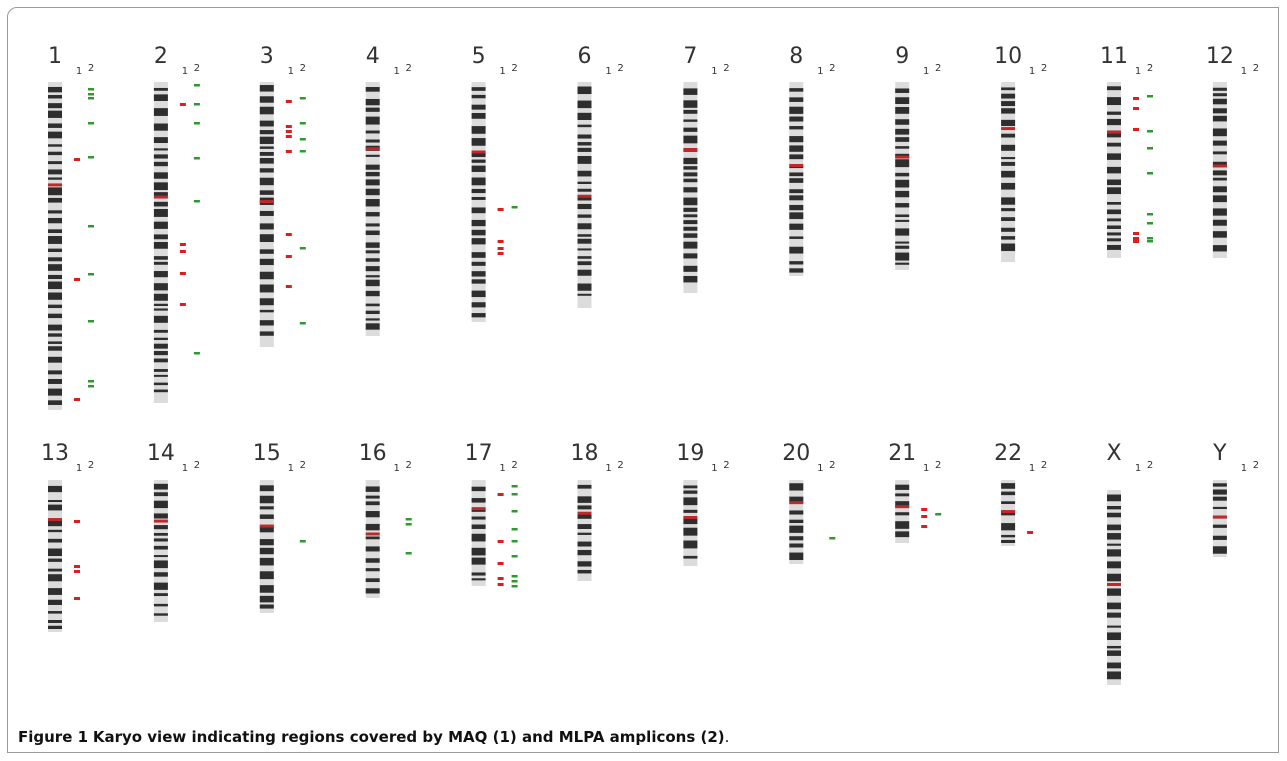 This screenshot has width=1287, height=761. I want to click on chromosome-label: 11, so click(1114, 56).